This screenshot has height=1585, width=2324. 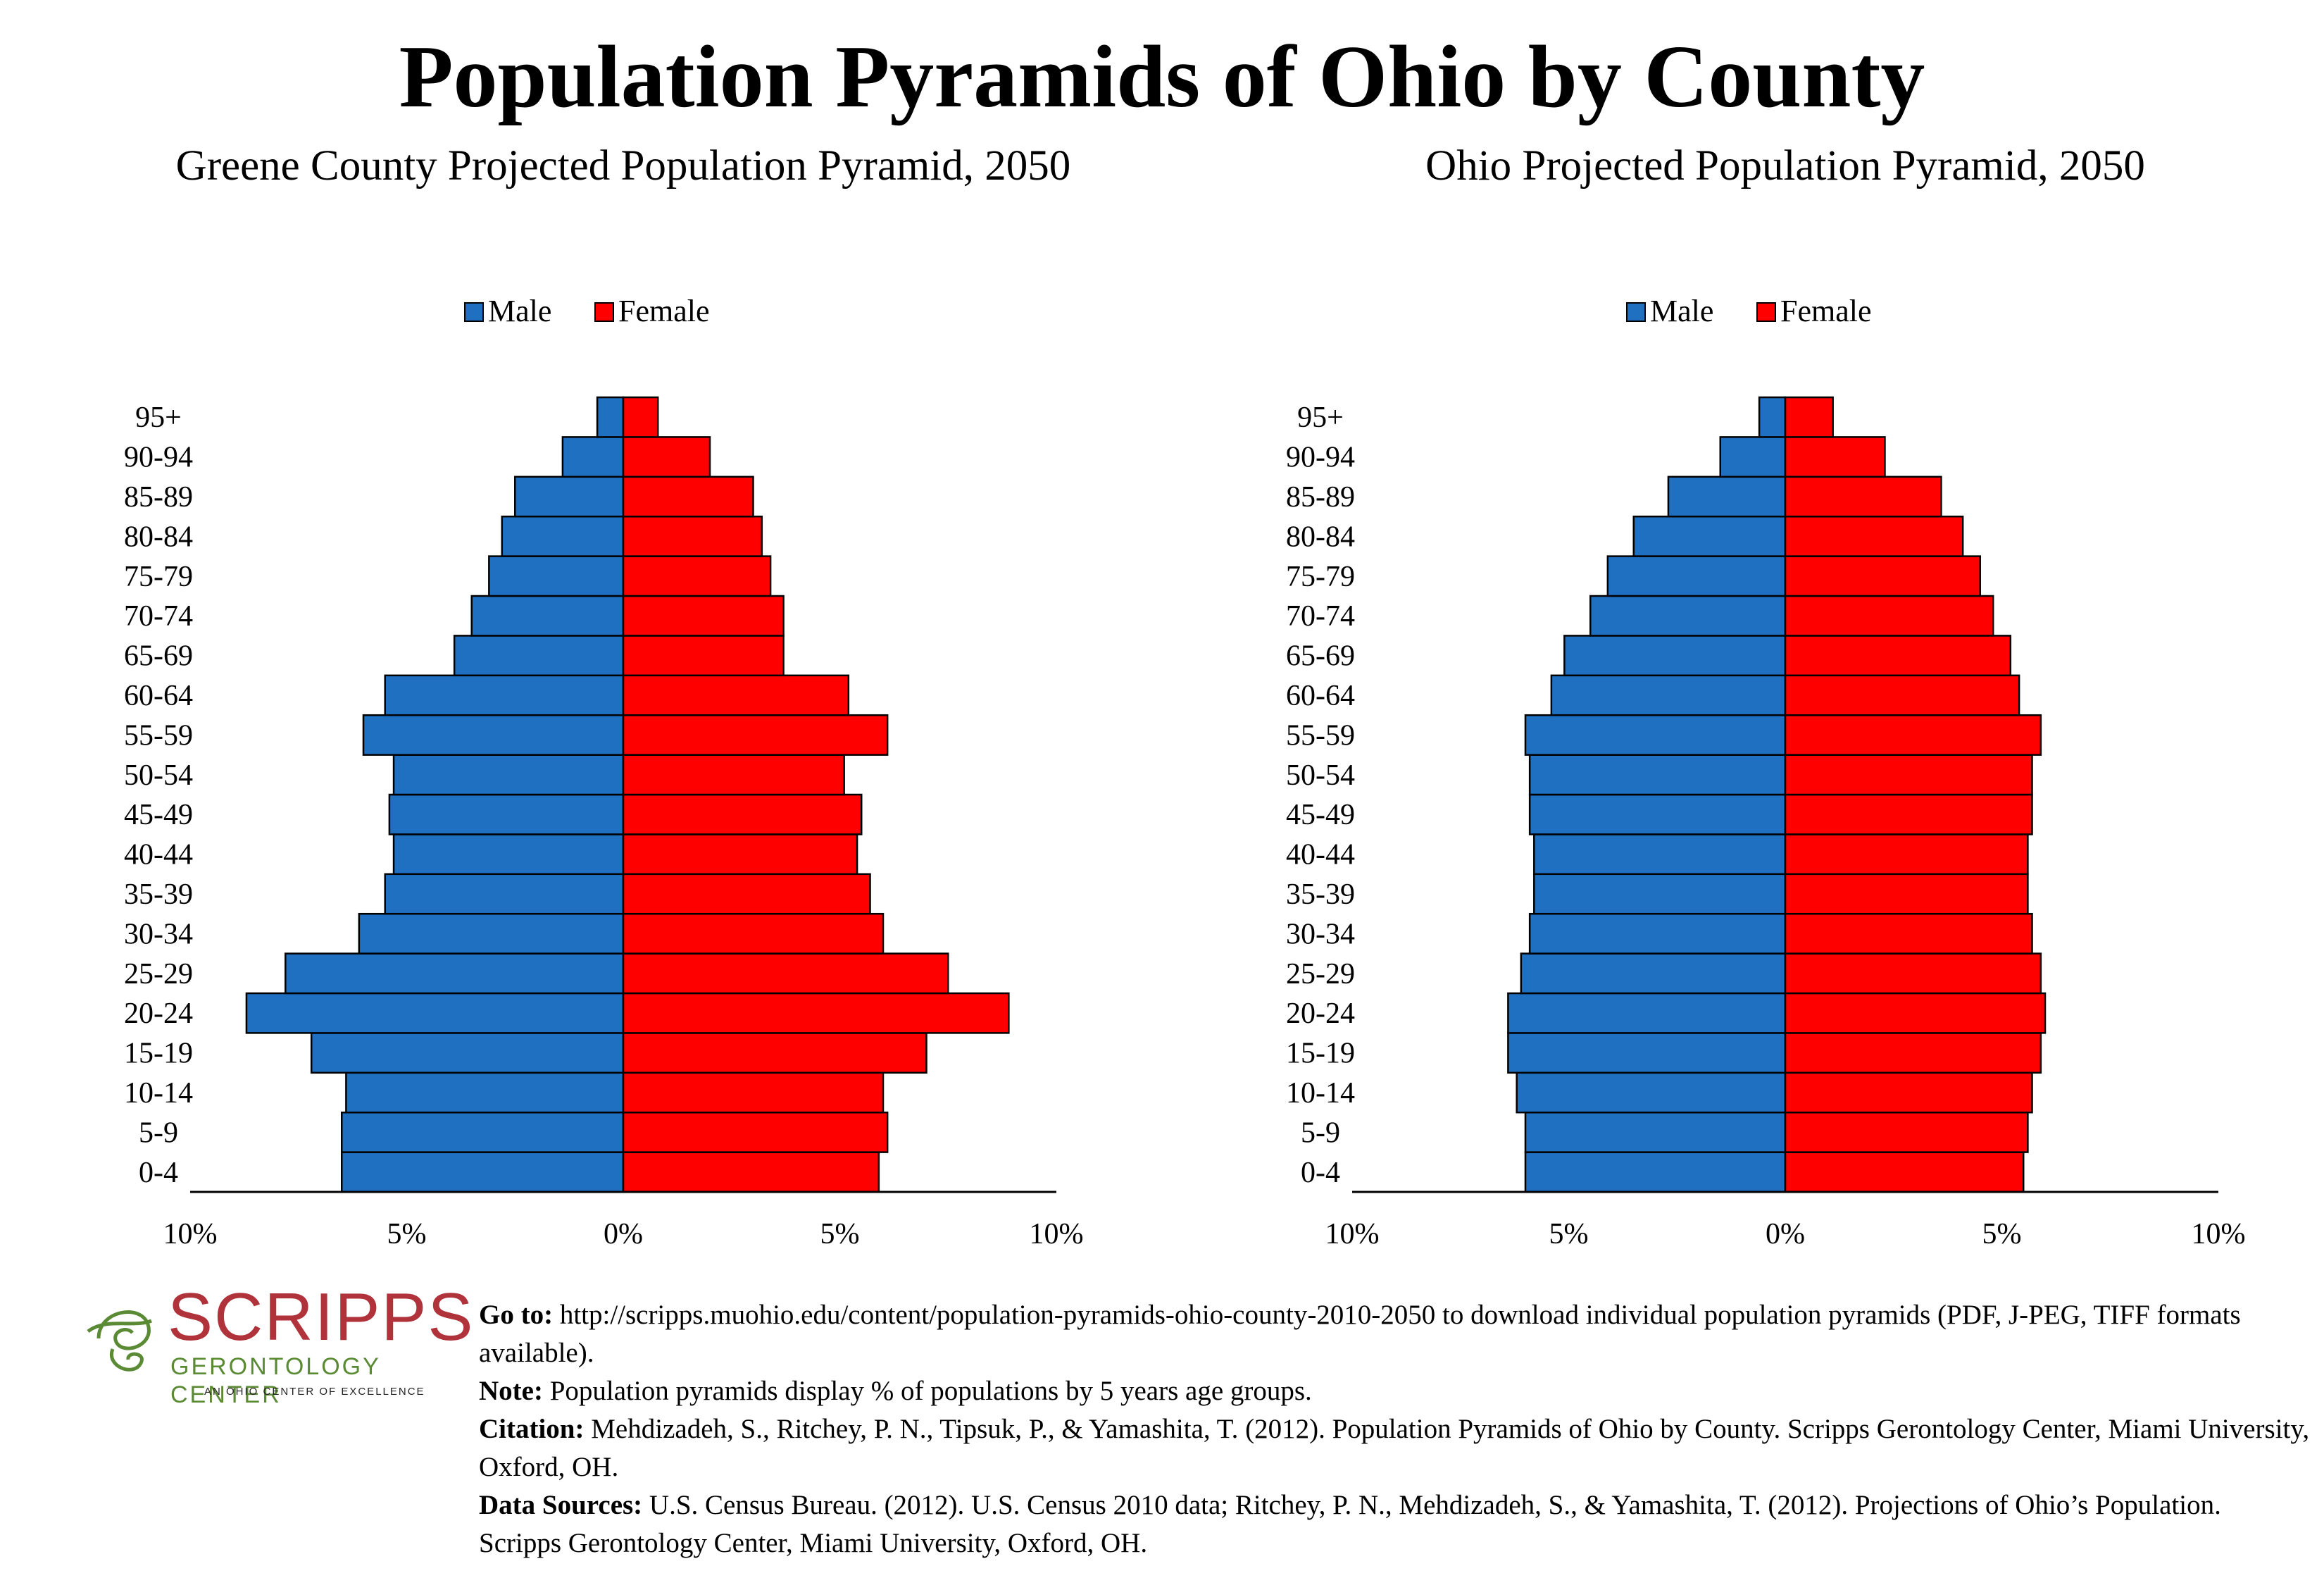 I want to click on age-group-label: 80-84, so click(x=158, y=537).